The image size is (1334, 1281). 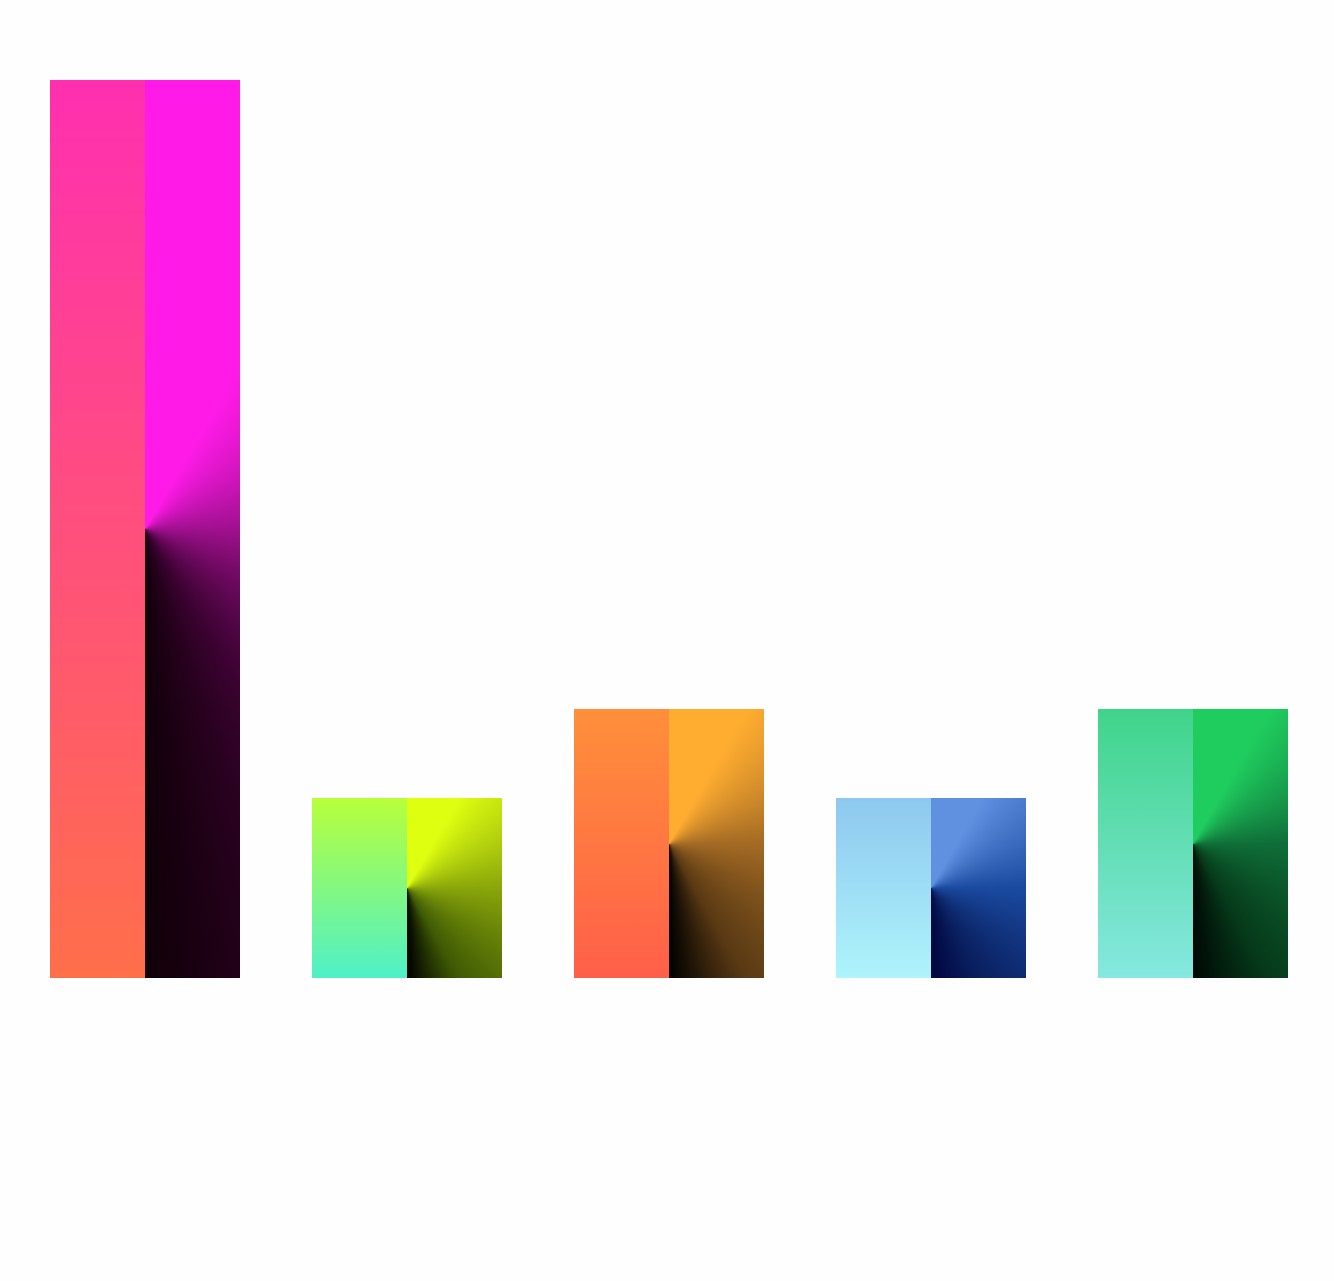 I want to click on bar-1-right-half, so click(x=192, y=529).